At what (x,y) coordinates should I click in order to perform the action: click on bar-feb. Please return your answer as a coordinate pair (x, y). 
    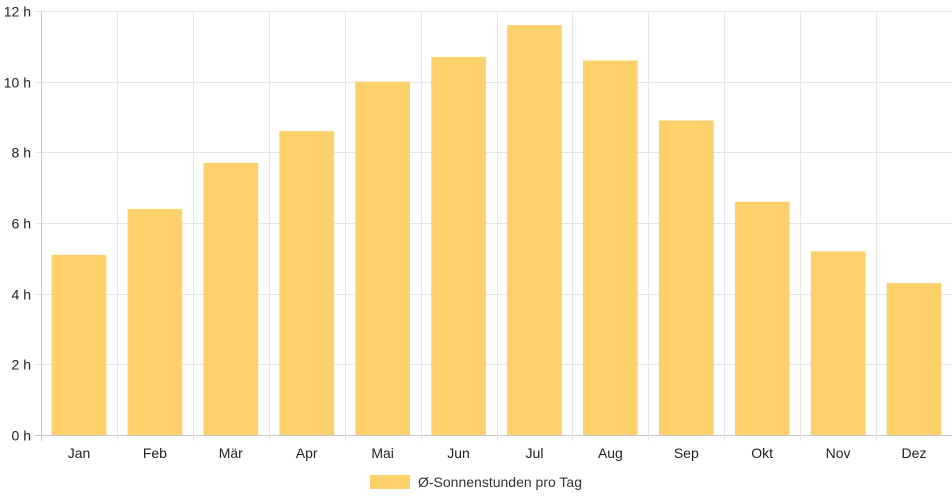
    Looking at the image, I should click on (155, 321).